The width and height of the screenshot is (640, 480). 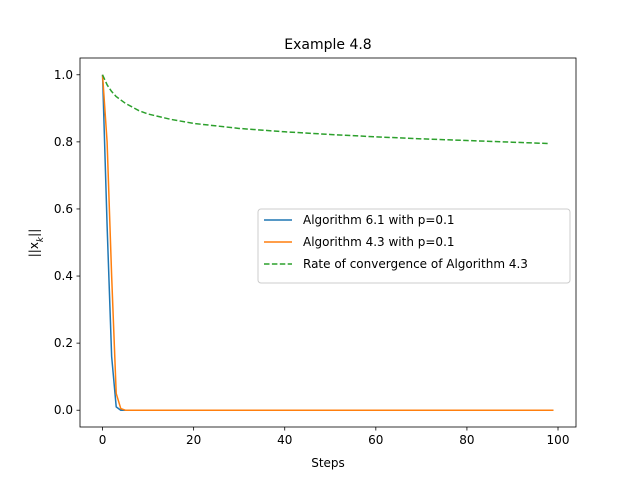 I want to click on legend-box, so click(x=414, y=246).